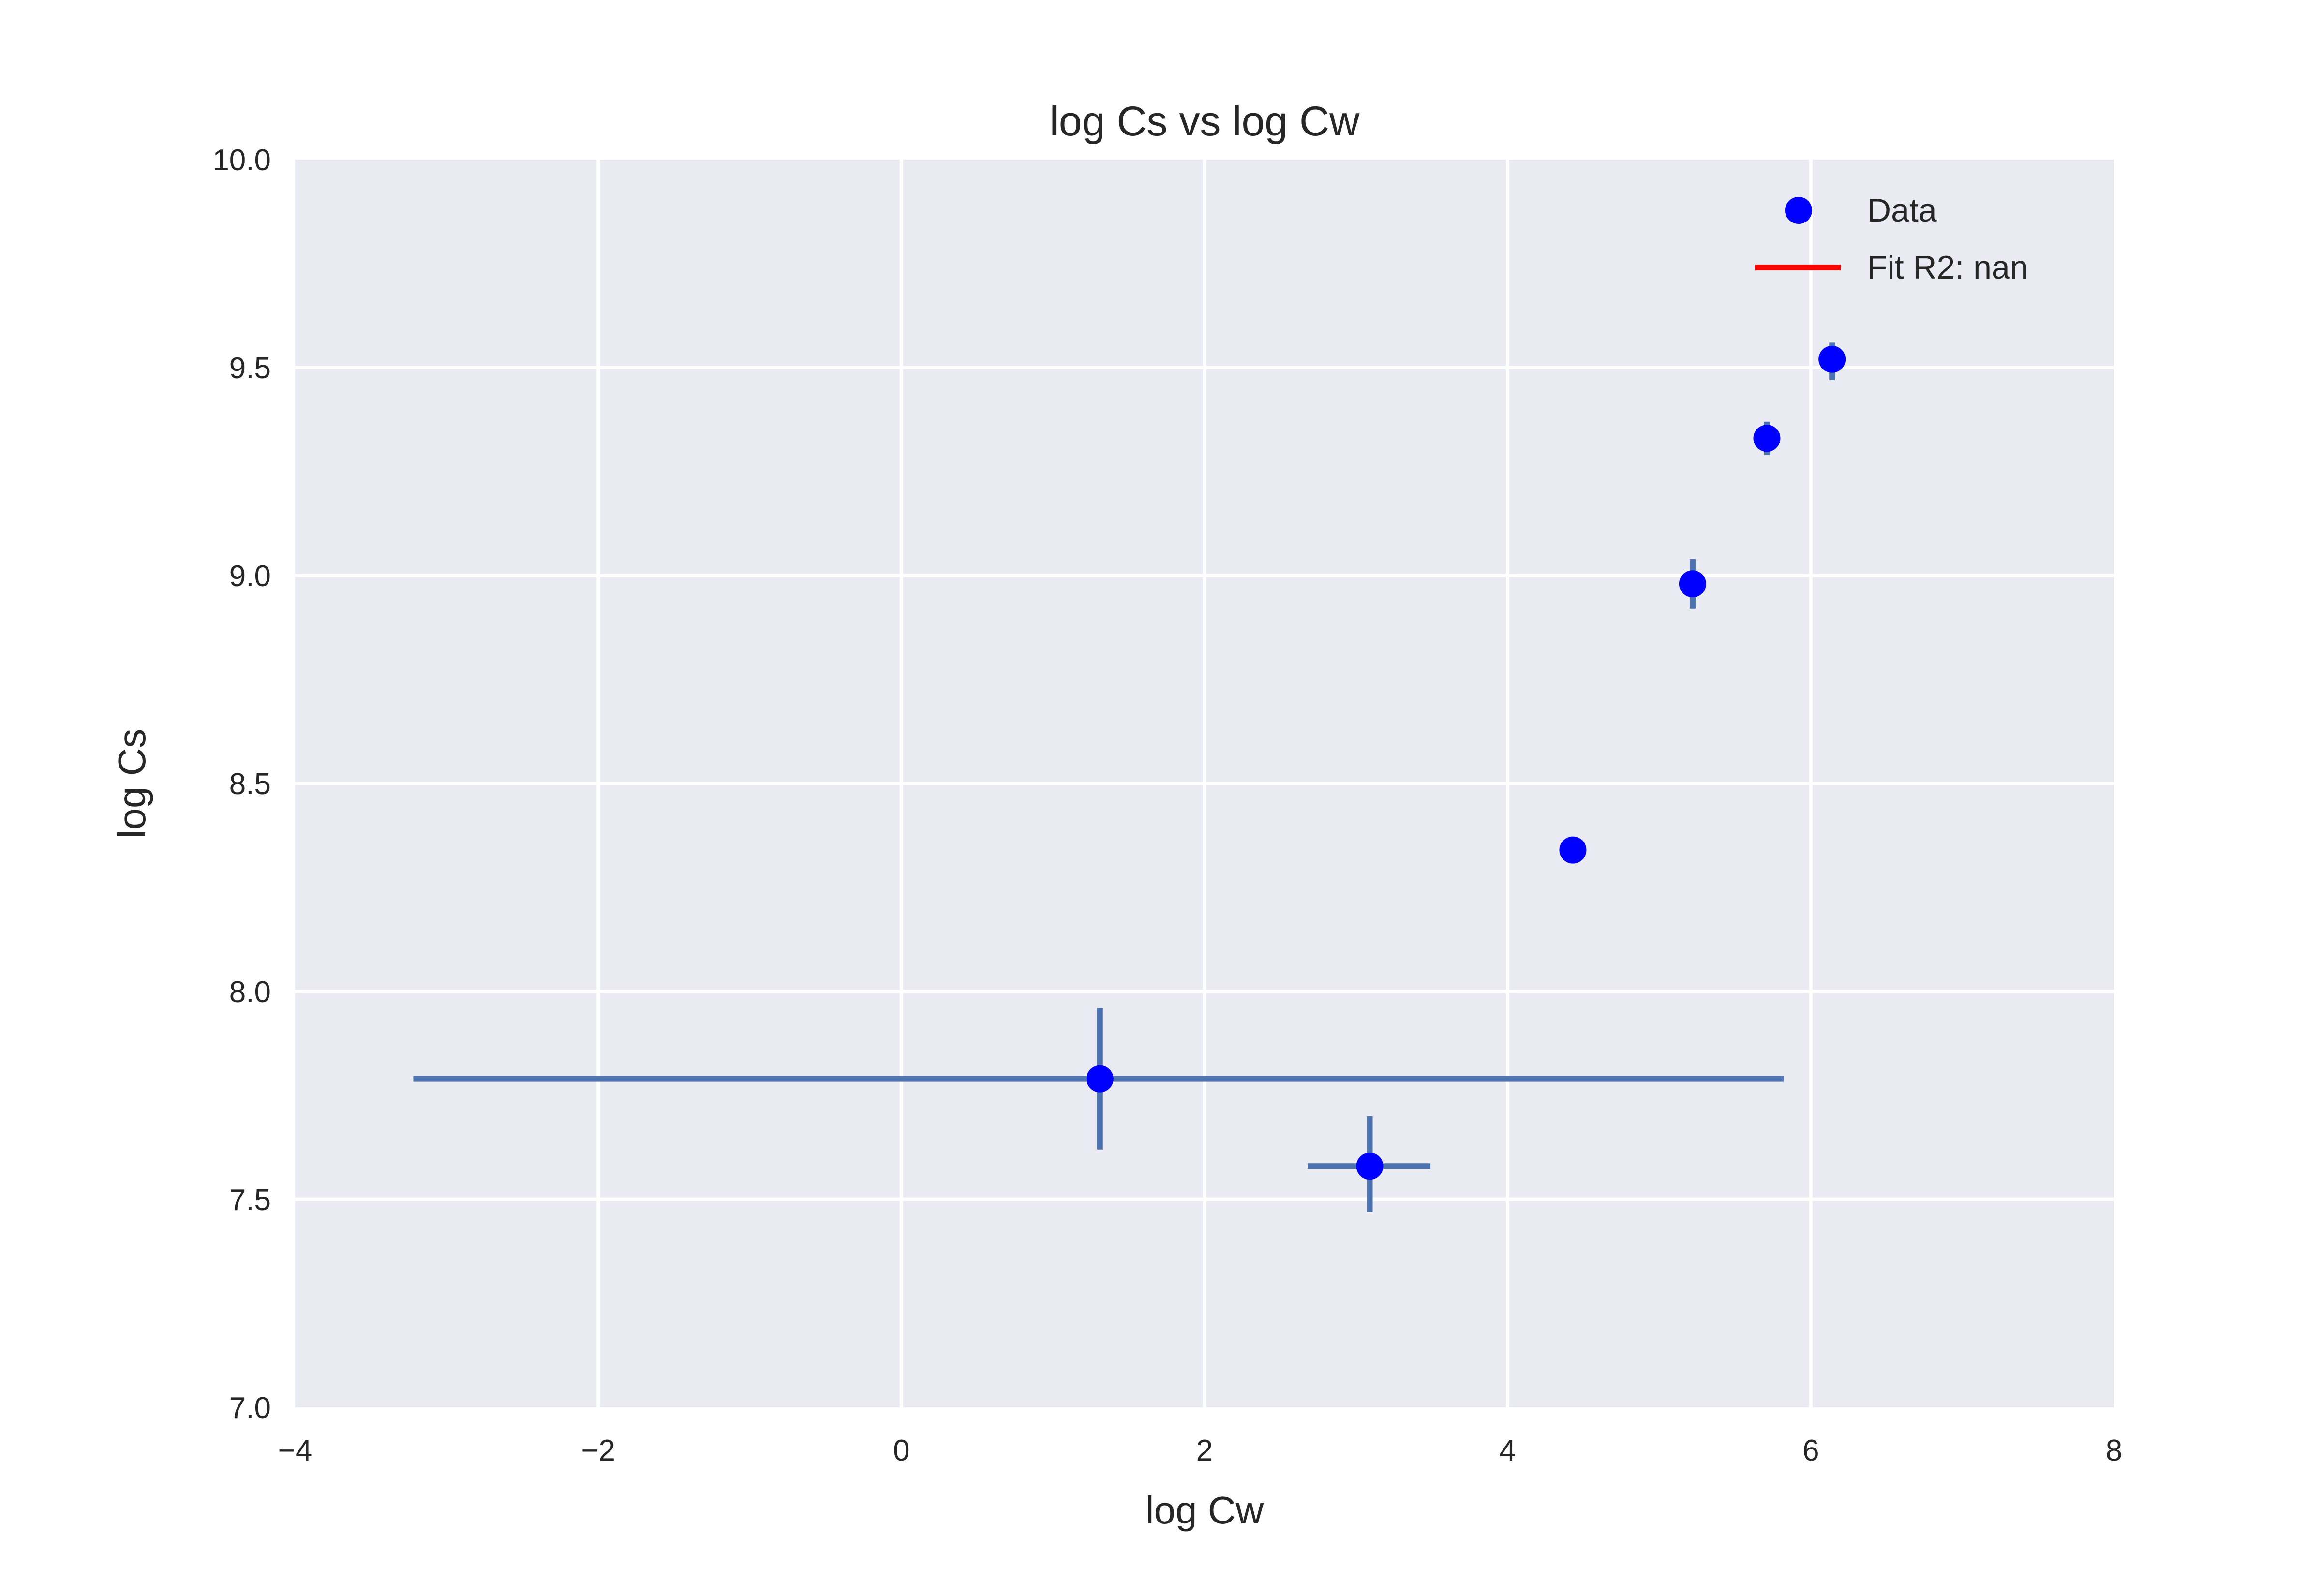 The height and width of the screenshot is (1596, 2322). Describe the element at coordinates (250, 784) in the screenshot. I see `y-tick-label: 8.5` at that location.